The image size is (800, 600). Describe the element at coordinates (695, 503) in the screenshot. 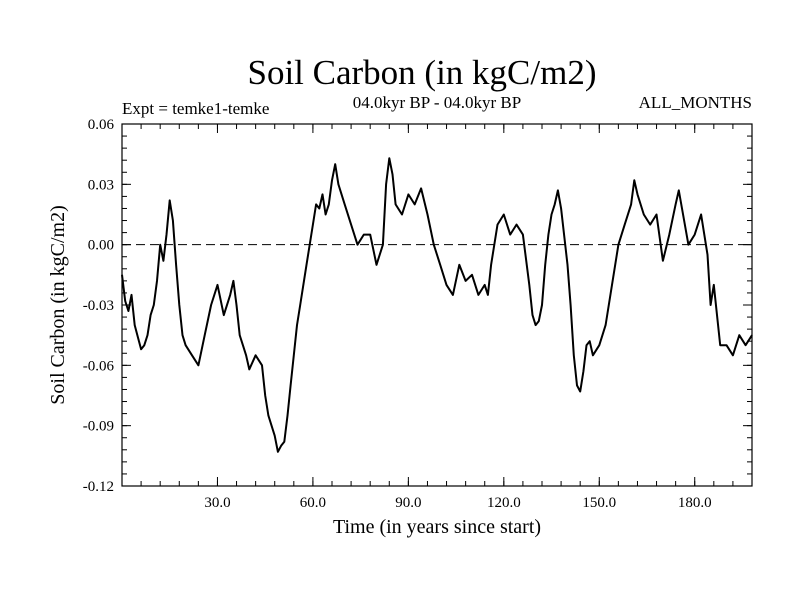

I see `x-tick-label: 180.0` at that location.